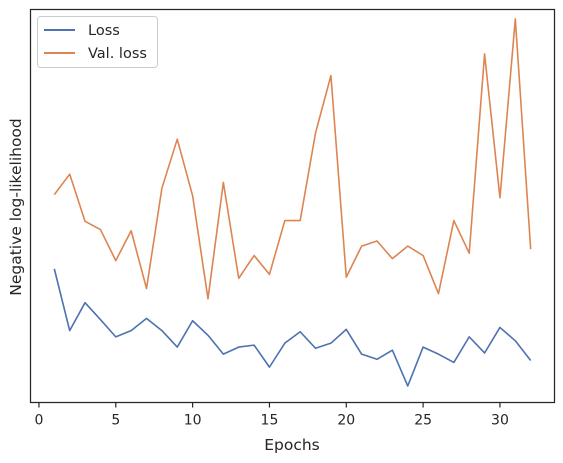 Image resolution: width=563 pixels, height=463 pixels. Describe the element at coordinates (292, 445) in the screenshot. I see `x-axis-label: Epochs` at that location.